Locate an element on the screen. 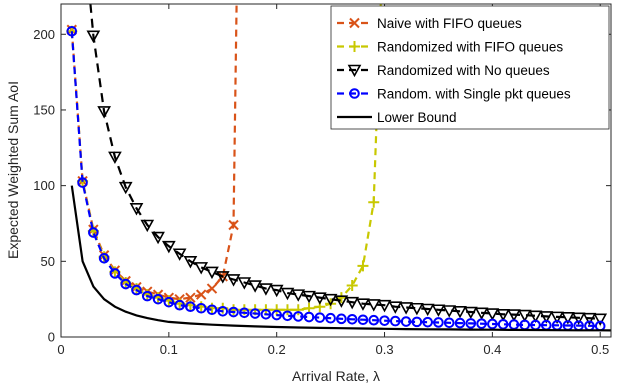  x-axis-title: Arrival Rate, λ is located at coordinates (336, 376).